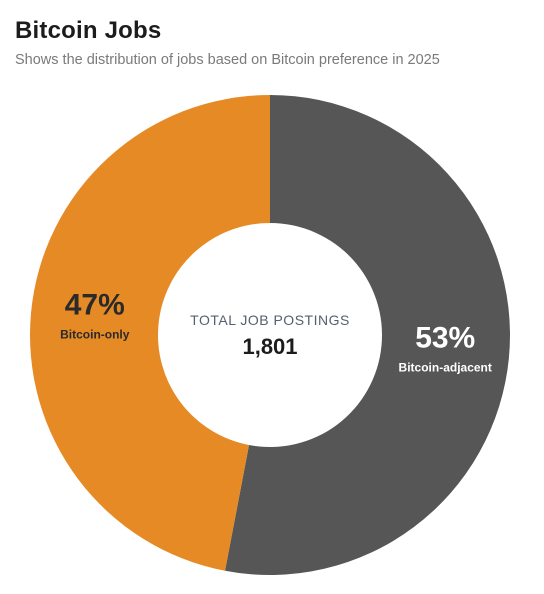  I want to click on slice-name-bitcoin-adjacent: Bitcoin-adjacent, so click(445, 368).